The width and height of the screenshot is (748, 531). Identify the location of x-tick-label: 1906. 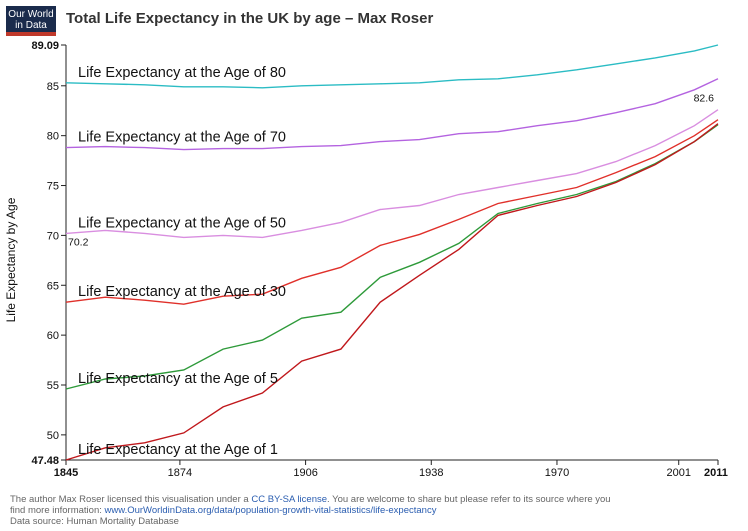
(305, 473).